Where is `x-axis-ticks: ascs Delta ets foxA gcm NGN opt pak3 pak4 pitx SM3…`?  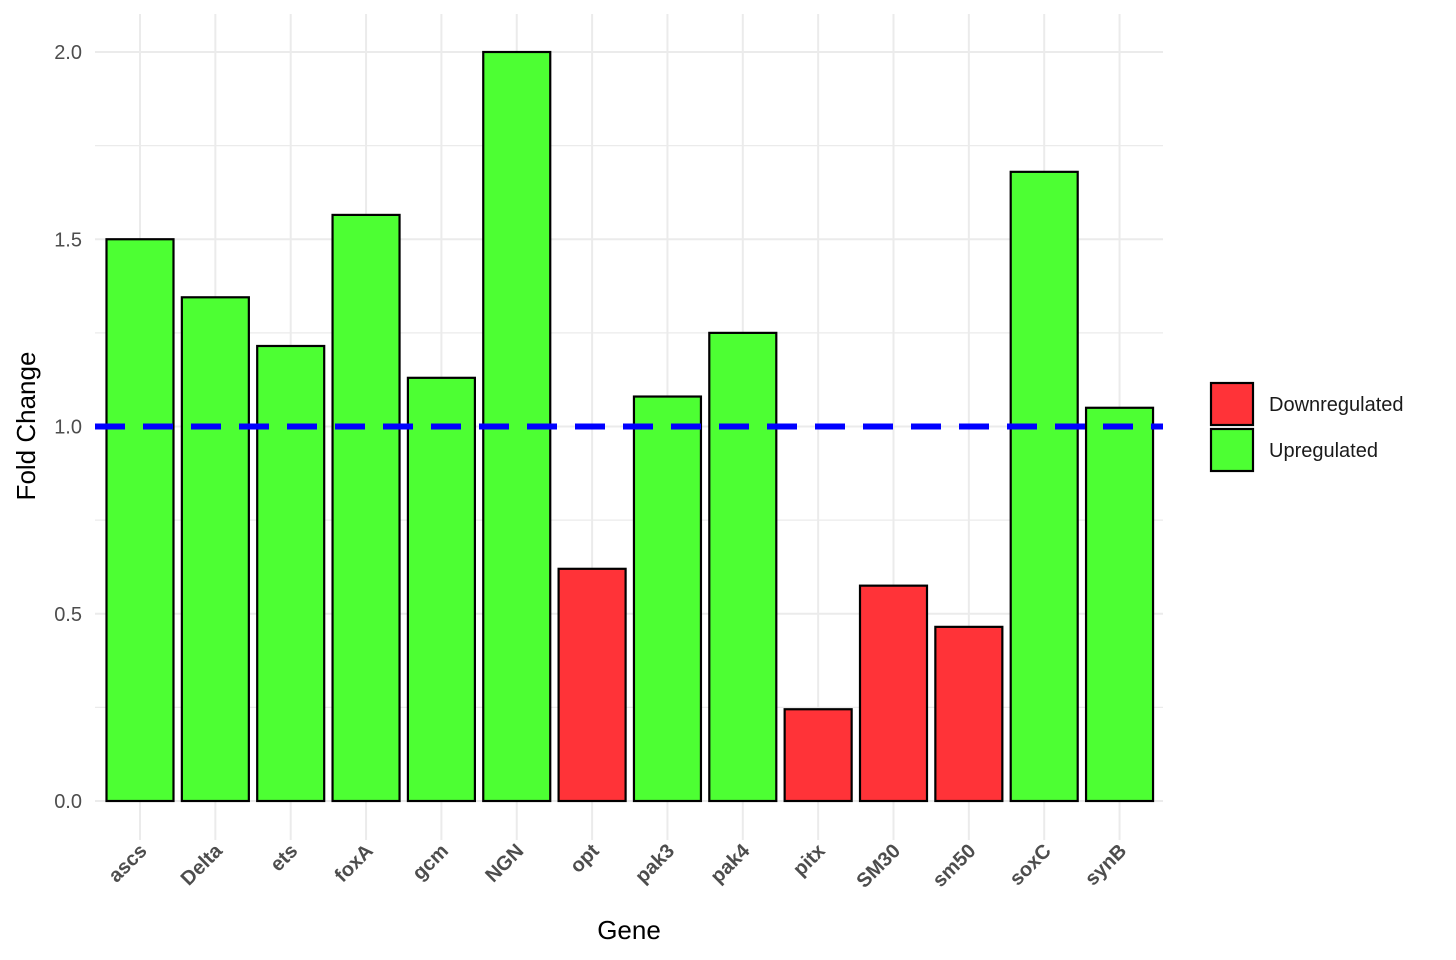
x-axis-ticks: ascs Delta ets foxA gcm NGN opt pak3 pak4 pitx SM3… is located at coordinates (618, 865).